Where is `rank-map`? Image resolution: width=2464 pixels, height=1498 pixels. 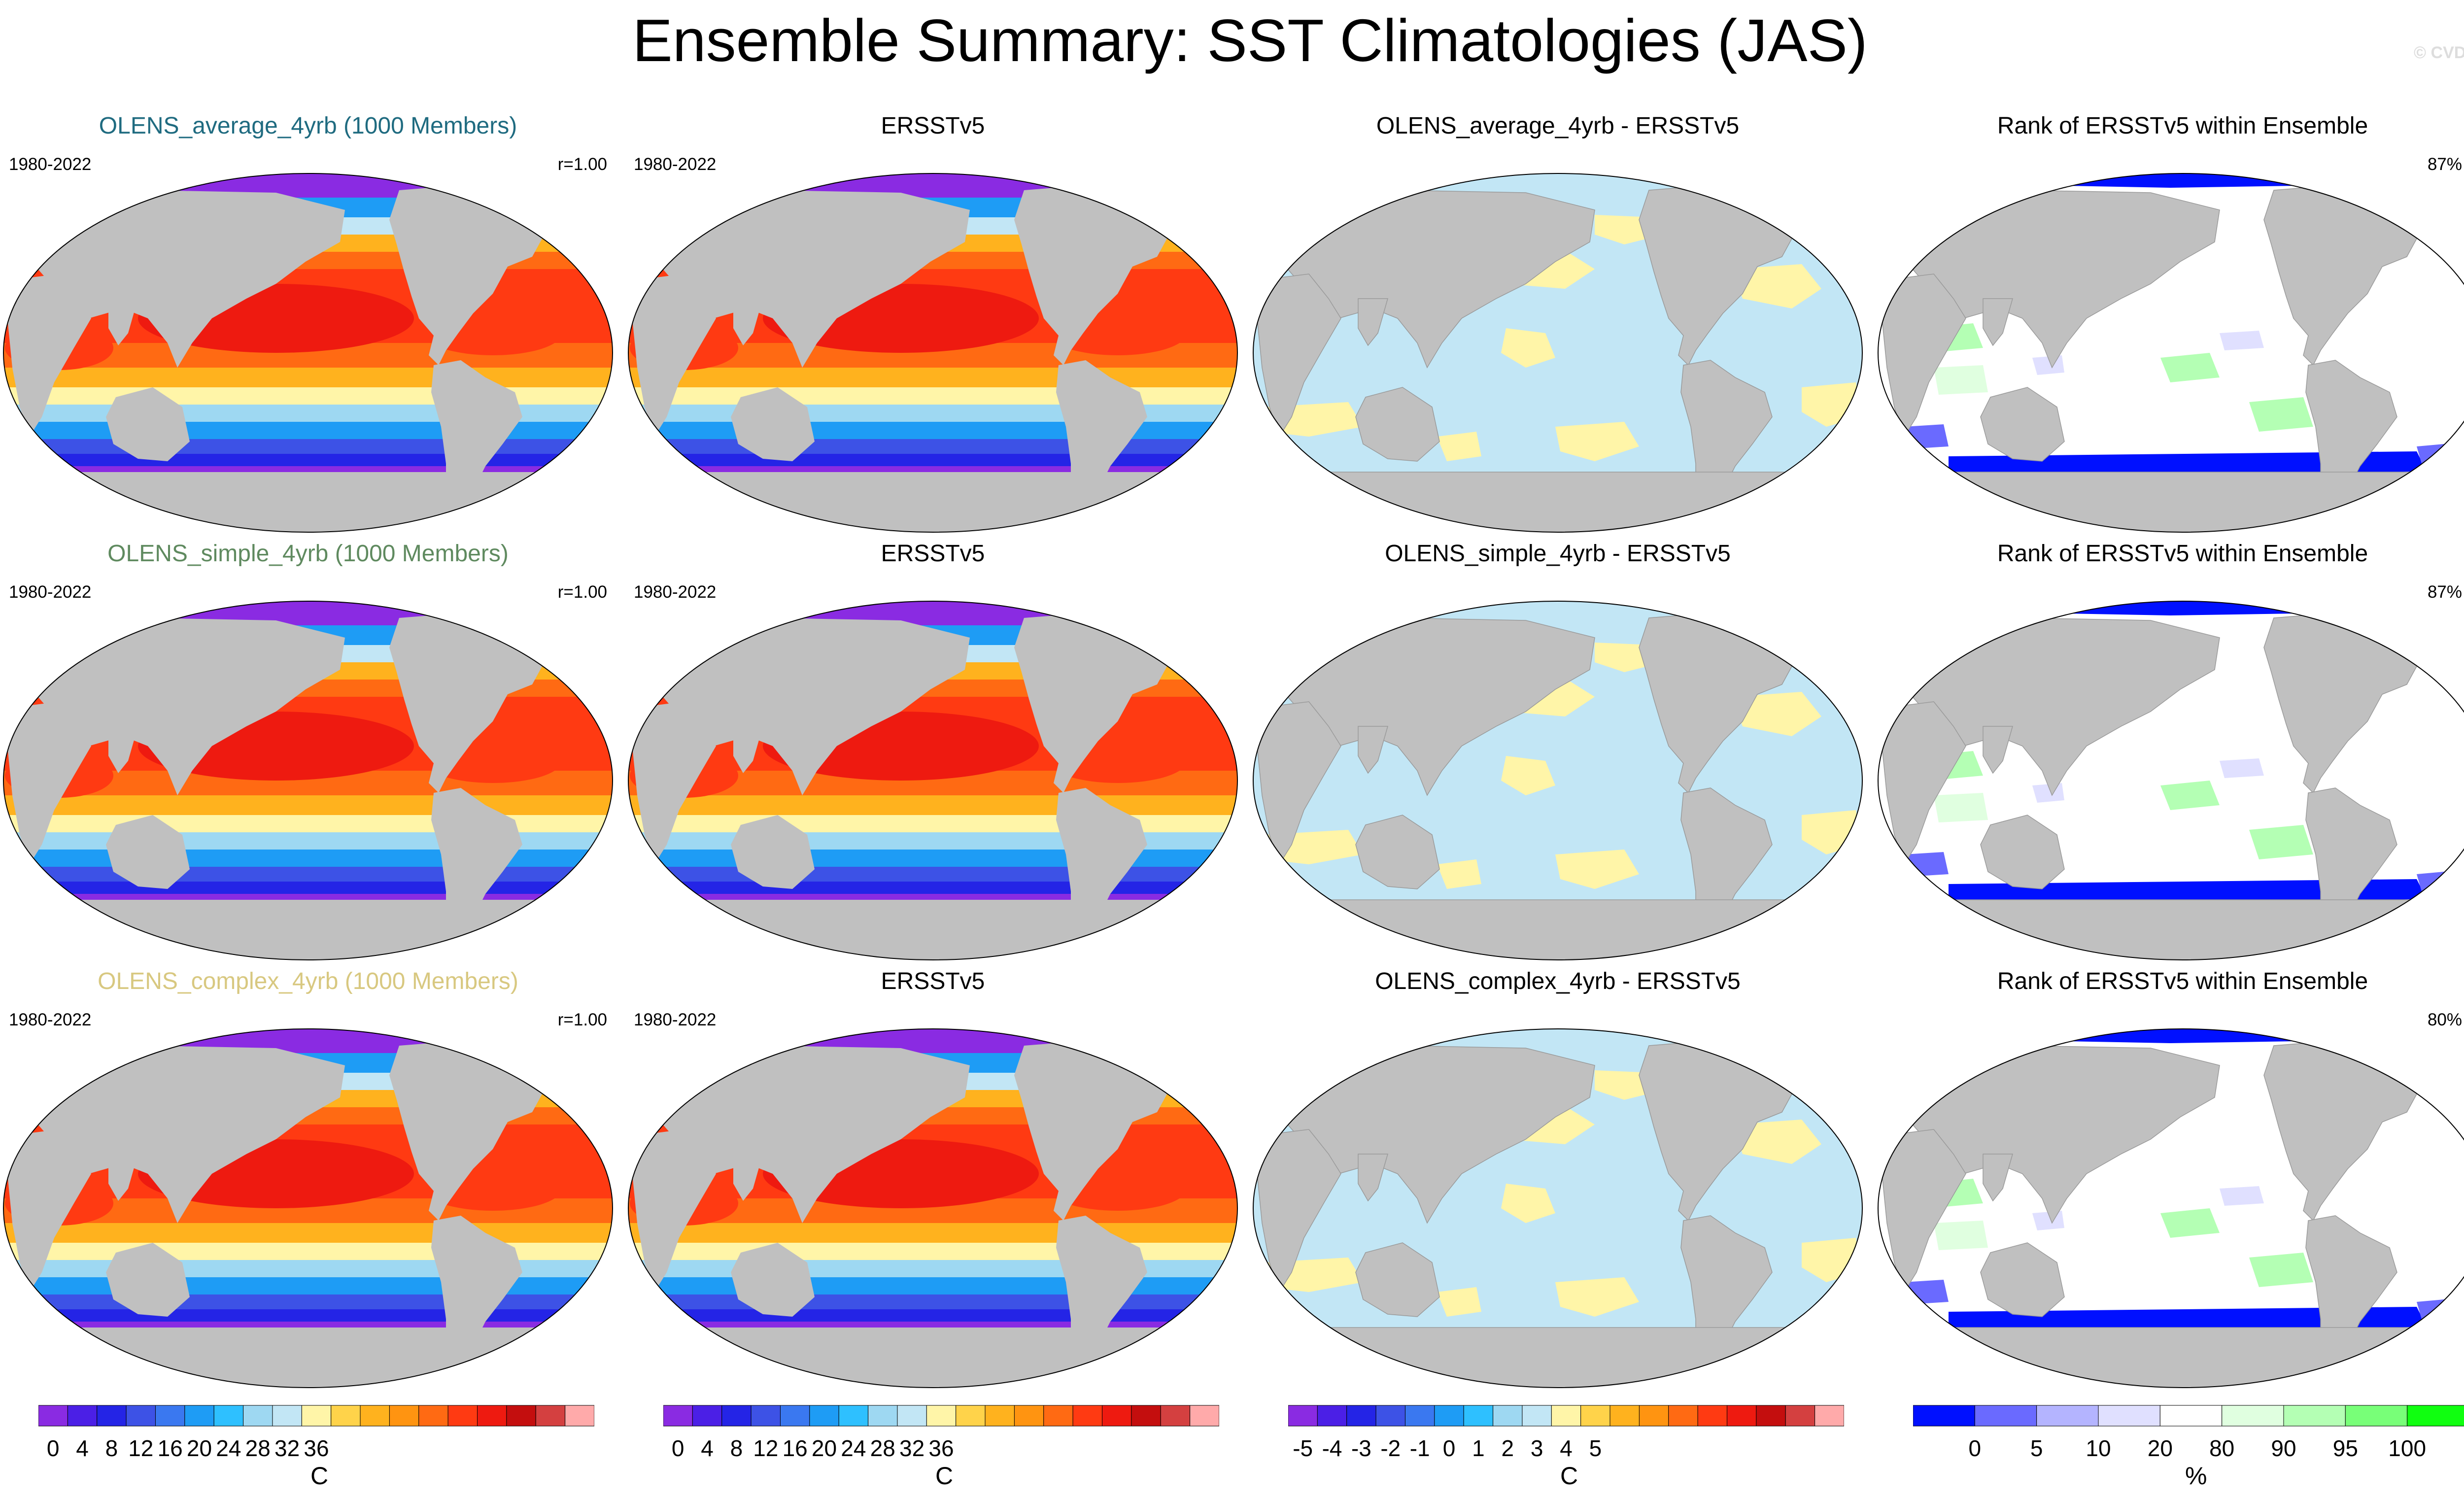
rank-map is located at coordinates (2171, 1208).